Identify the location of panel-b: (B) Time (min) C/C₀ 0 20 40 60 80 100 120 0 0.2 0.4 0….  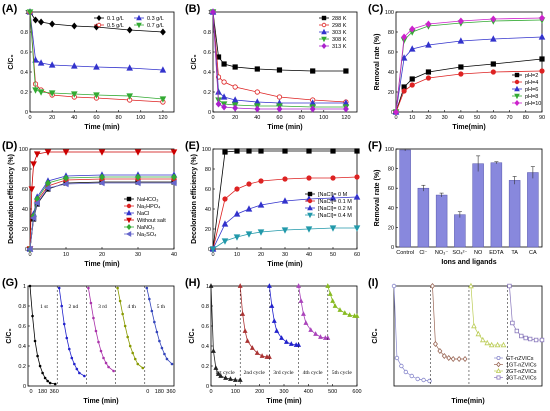
(274, 68).